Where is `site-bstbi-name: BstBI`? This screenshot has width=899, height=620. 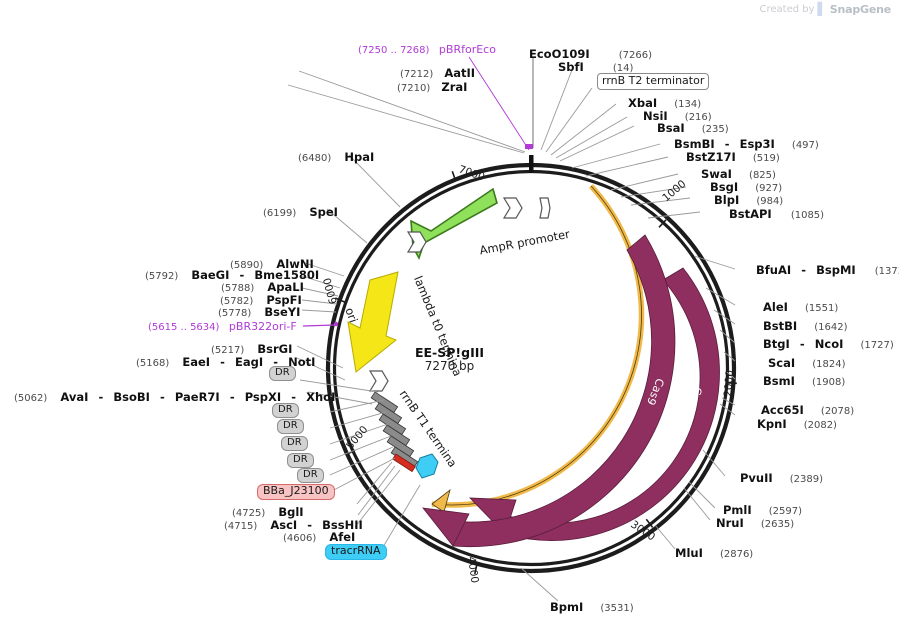
site-bstbi-name: BstBI is located at coordinates (780, 326).